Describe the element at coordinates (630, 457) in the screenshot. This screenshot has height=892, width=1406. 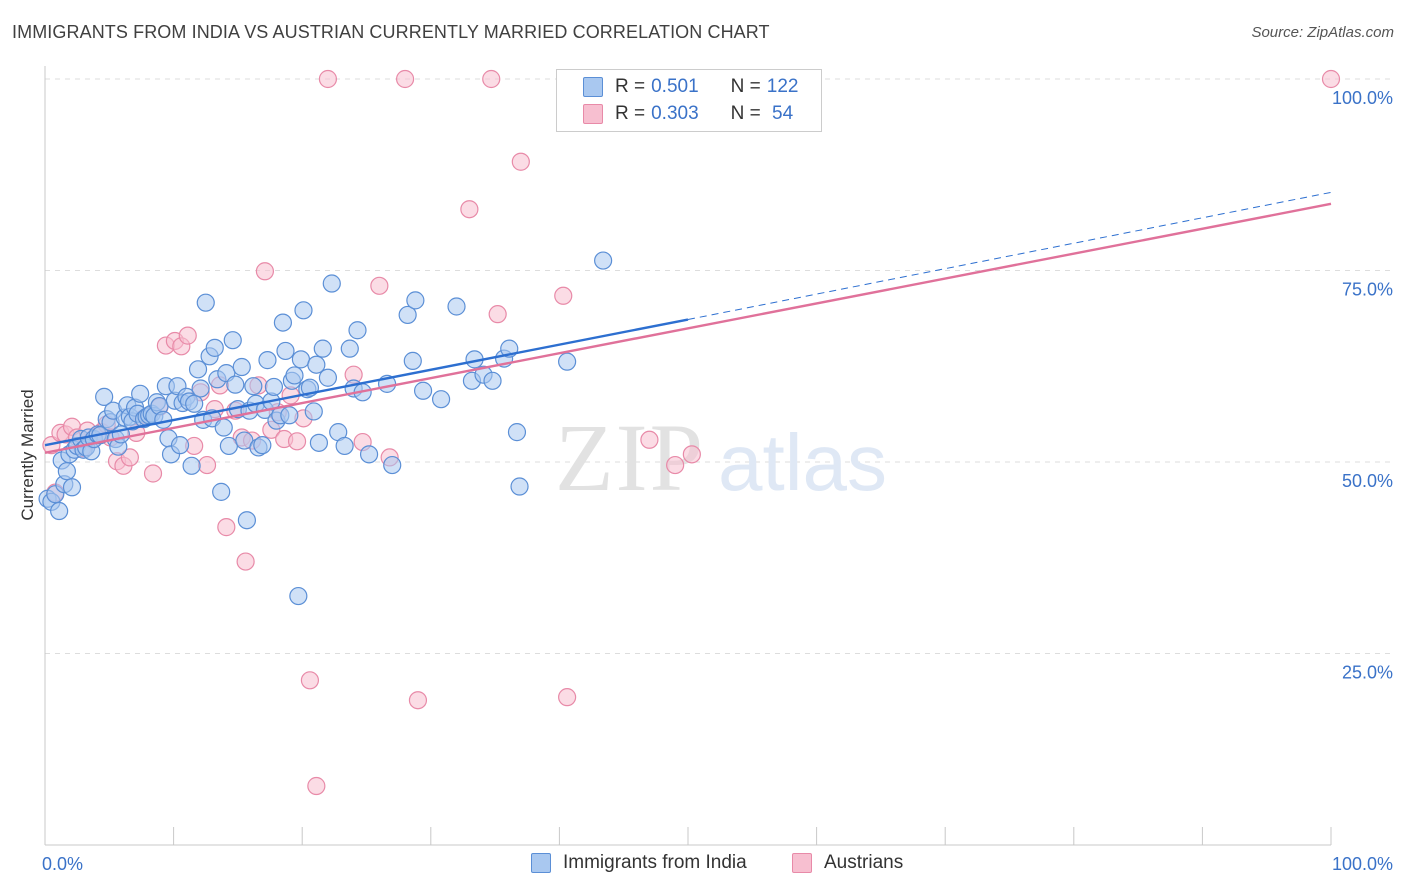
I see `watermark-zip: ZIP` at that location.